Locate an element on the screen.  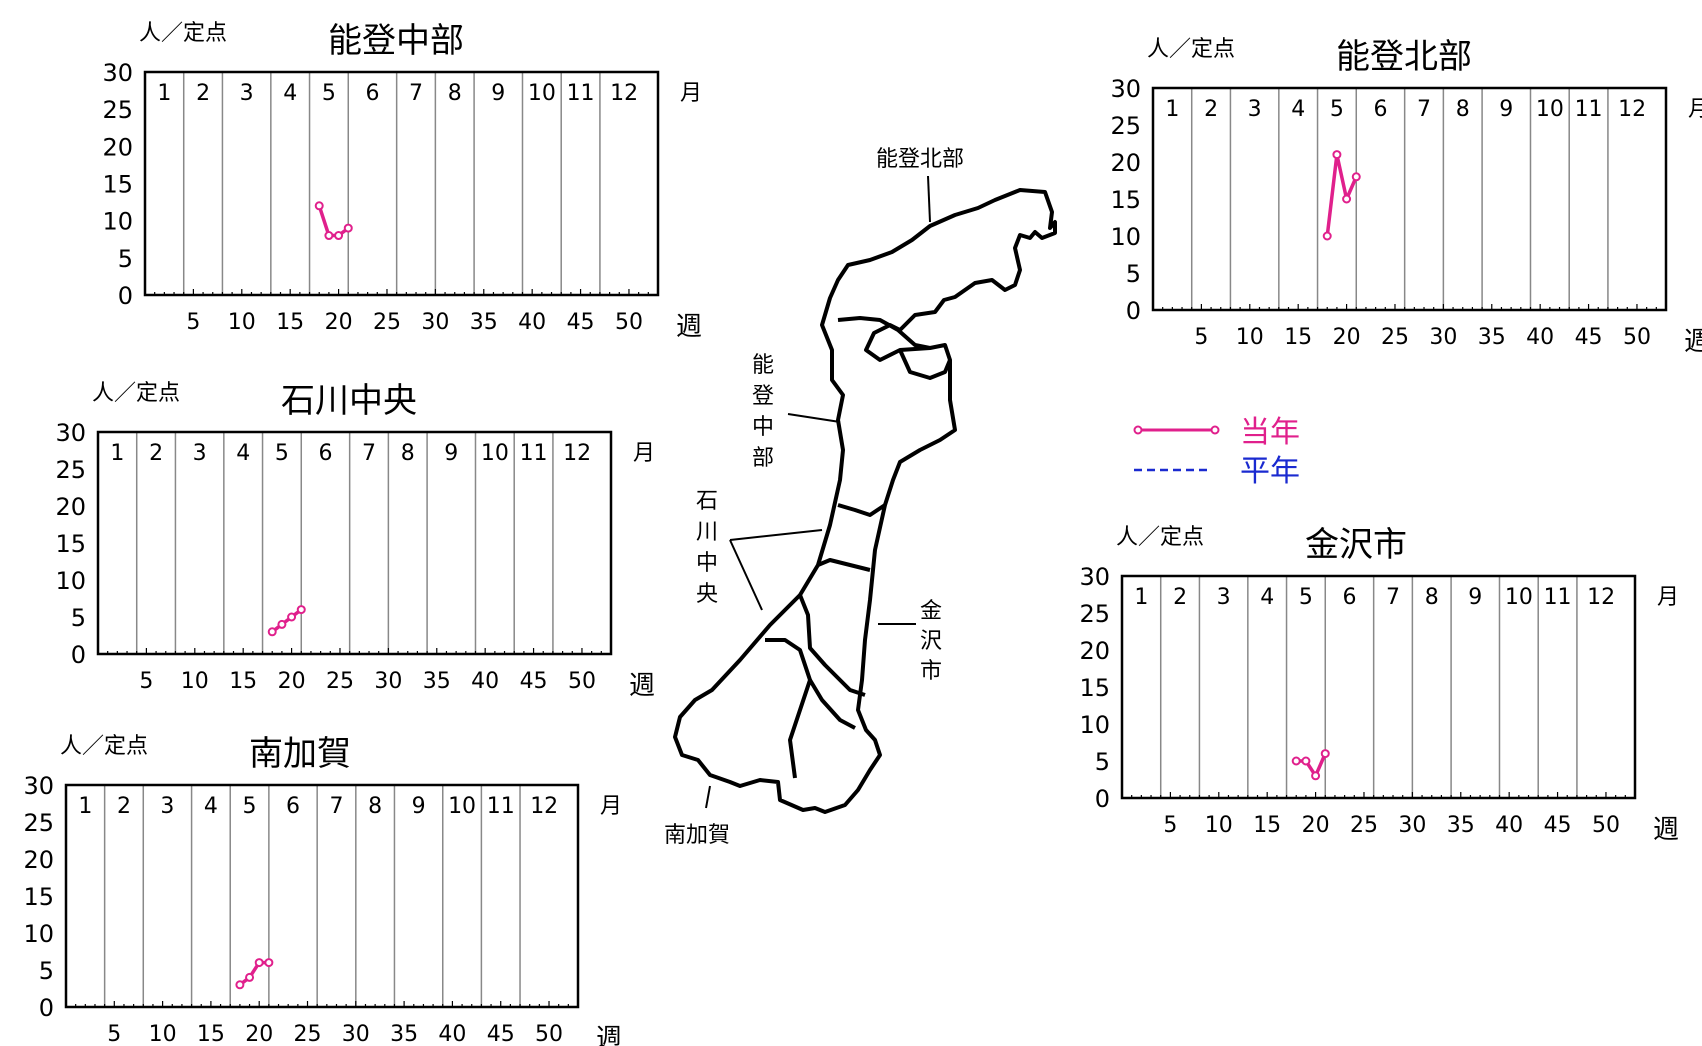
map-label-ishikawa-chuo-char: 中 is located at coordinates (707, 563).